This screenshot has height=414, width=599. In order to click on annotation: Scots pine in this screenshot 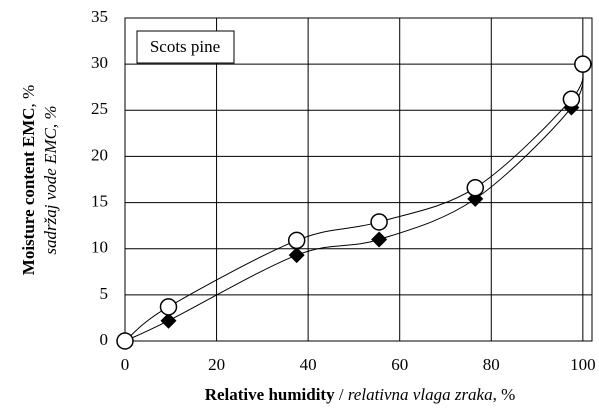, I will do `click(185, 46)`.